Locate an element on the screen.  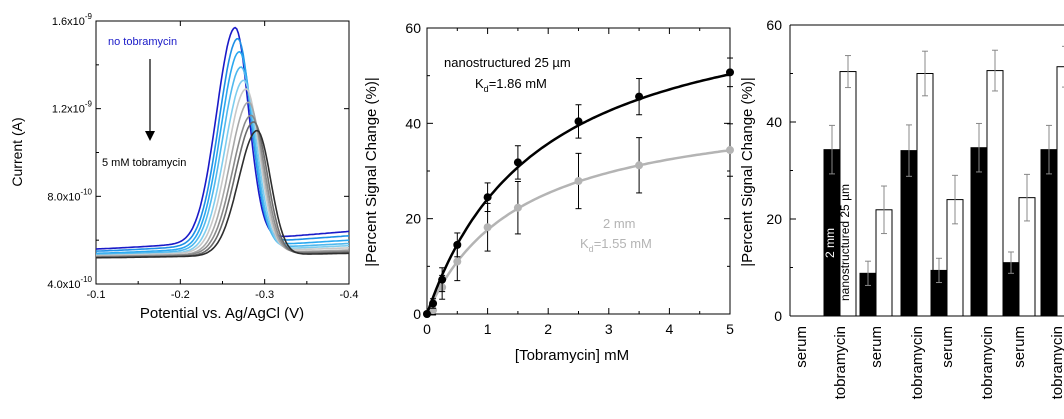
x-tick-label: 2 is located at coordinates (548, 329).